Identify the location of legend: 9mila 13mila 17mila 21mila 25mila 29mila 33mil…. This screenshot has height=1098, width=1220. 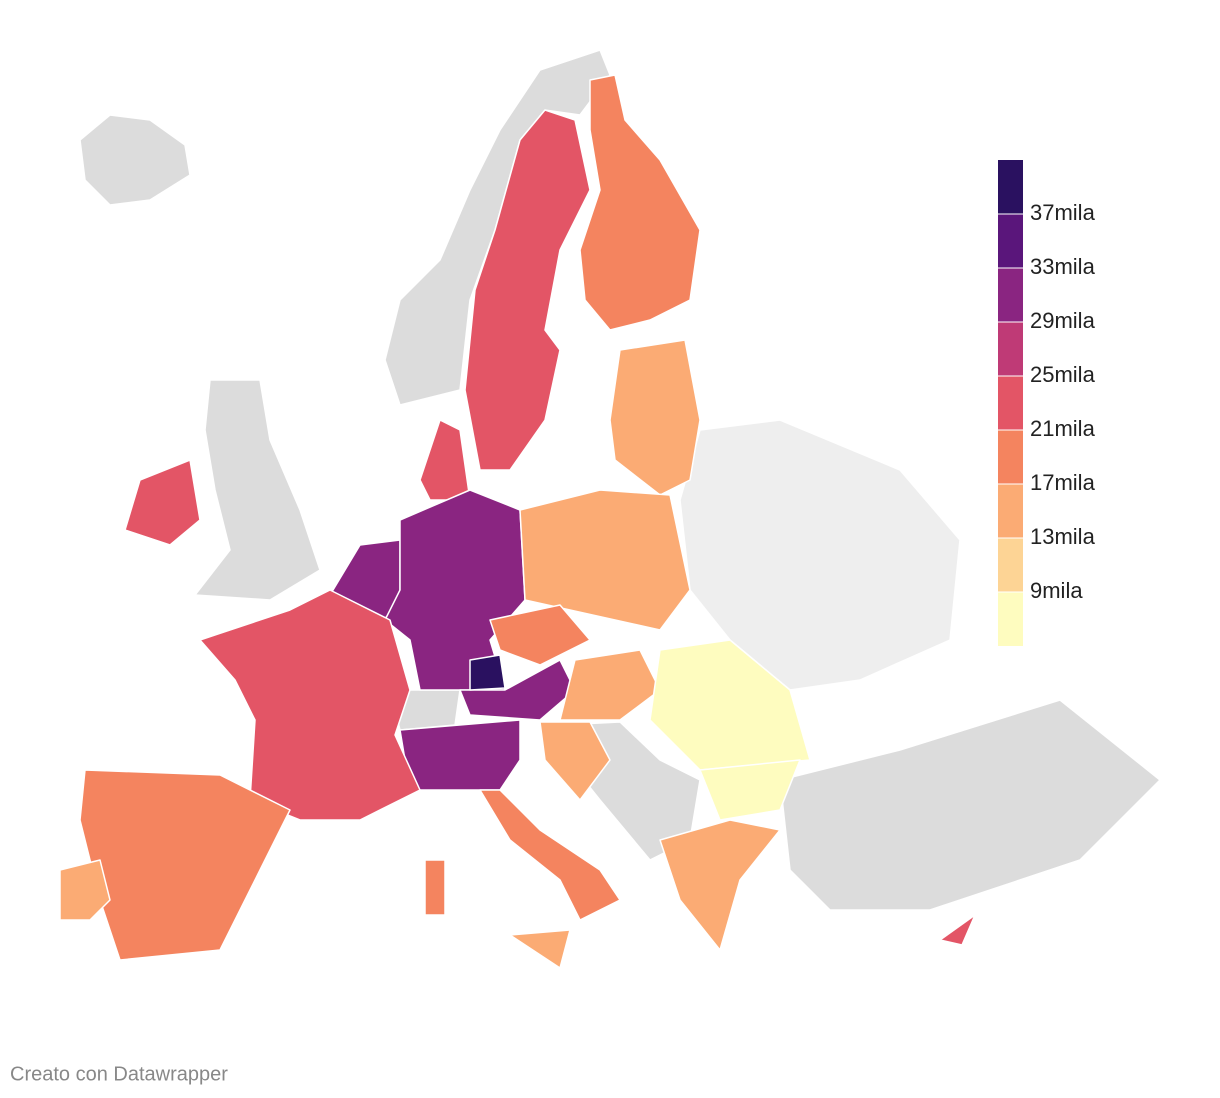
(1047, 403).